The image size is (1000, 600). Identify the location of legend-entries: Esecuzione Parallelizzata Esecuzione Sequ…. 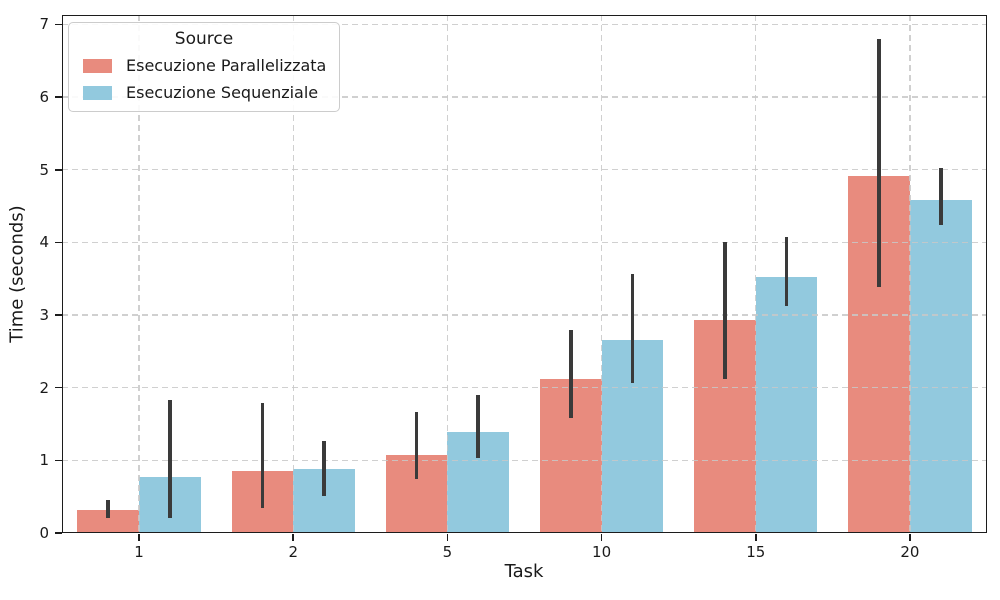
(204, 79).